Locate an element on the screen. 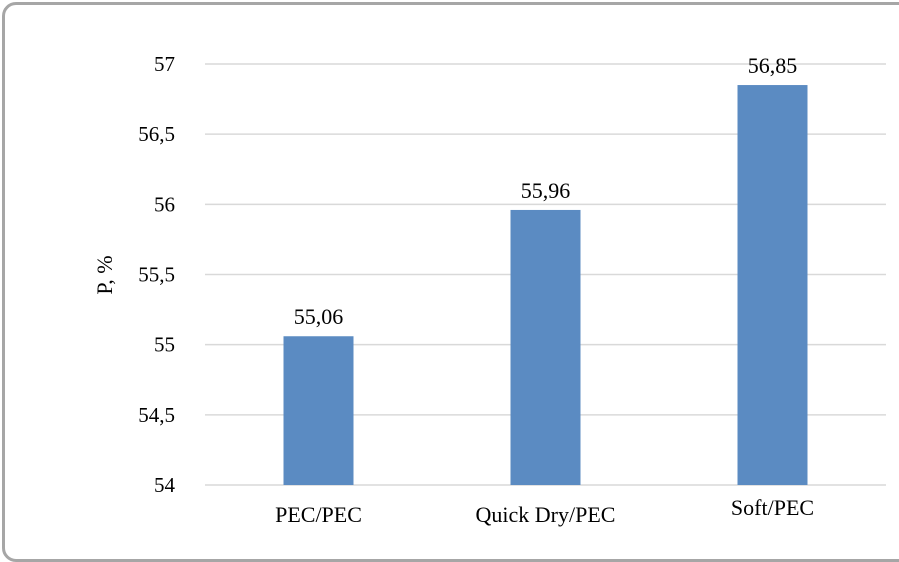 The width and height of the screenshot is (899, 562). y-tick-label: 56 is located at coordinates (164, 204).